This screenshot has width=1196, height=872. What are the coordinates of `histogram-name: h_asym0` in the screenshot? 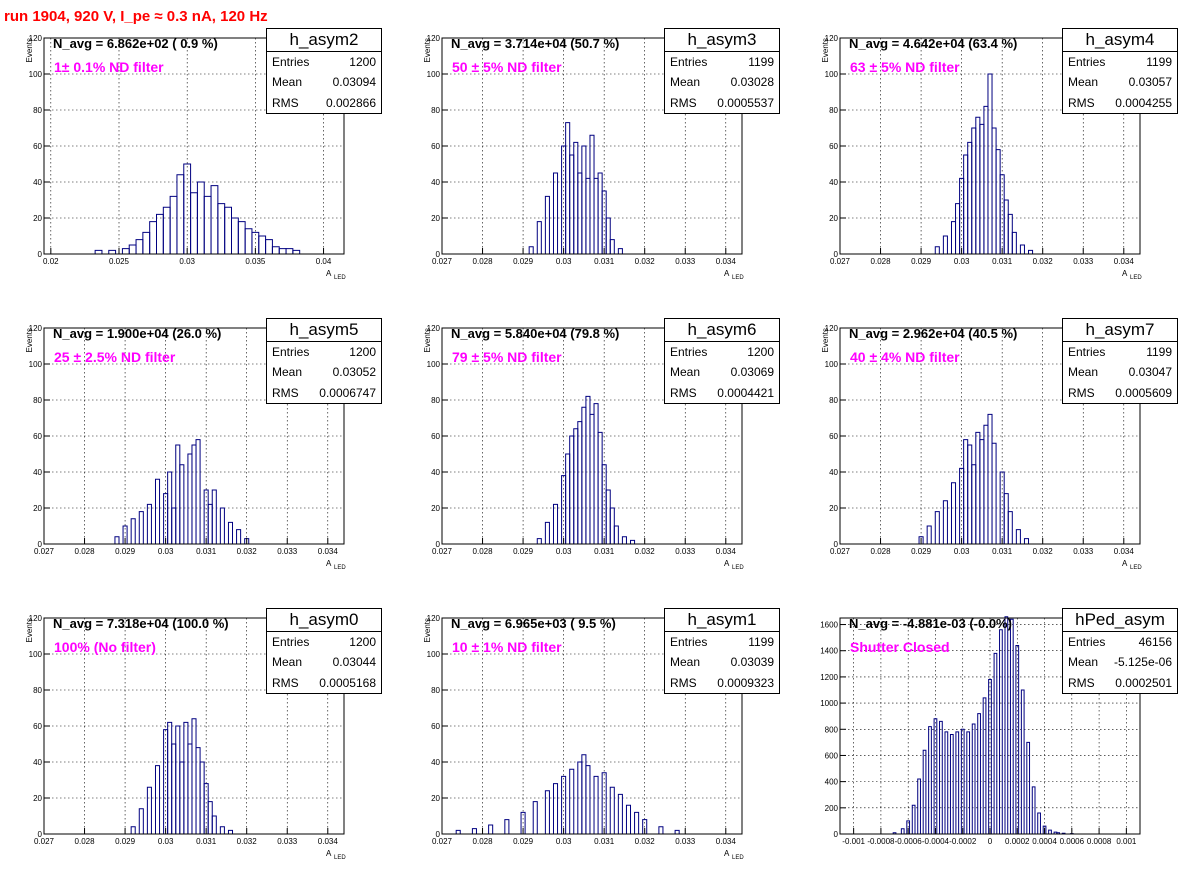 It's located at (324, 620).